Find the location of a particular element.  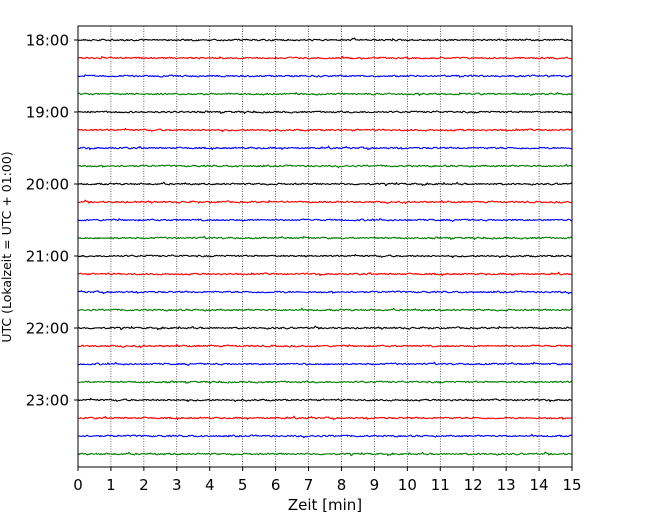

x-tick-label-11: 11 is located at coordinates (440, 485).